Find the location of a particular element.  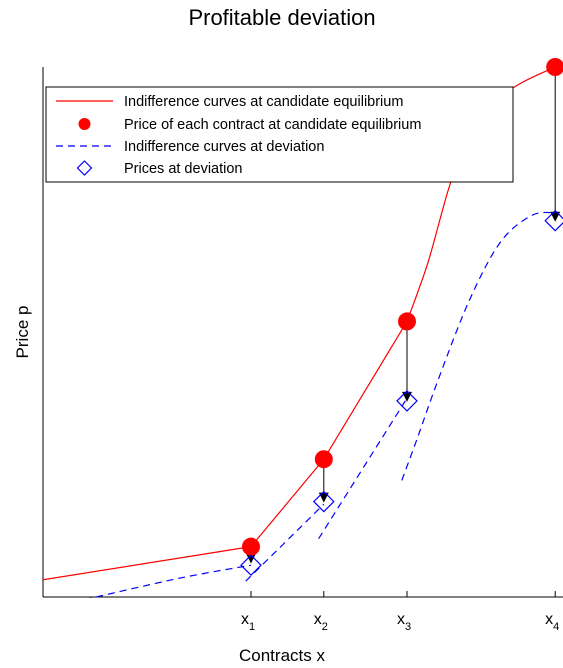

y-axis-label: Price p is located at coordinates (22, 332).